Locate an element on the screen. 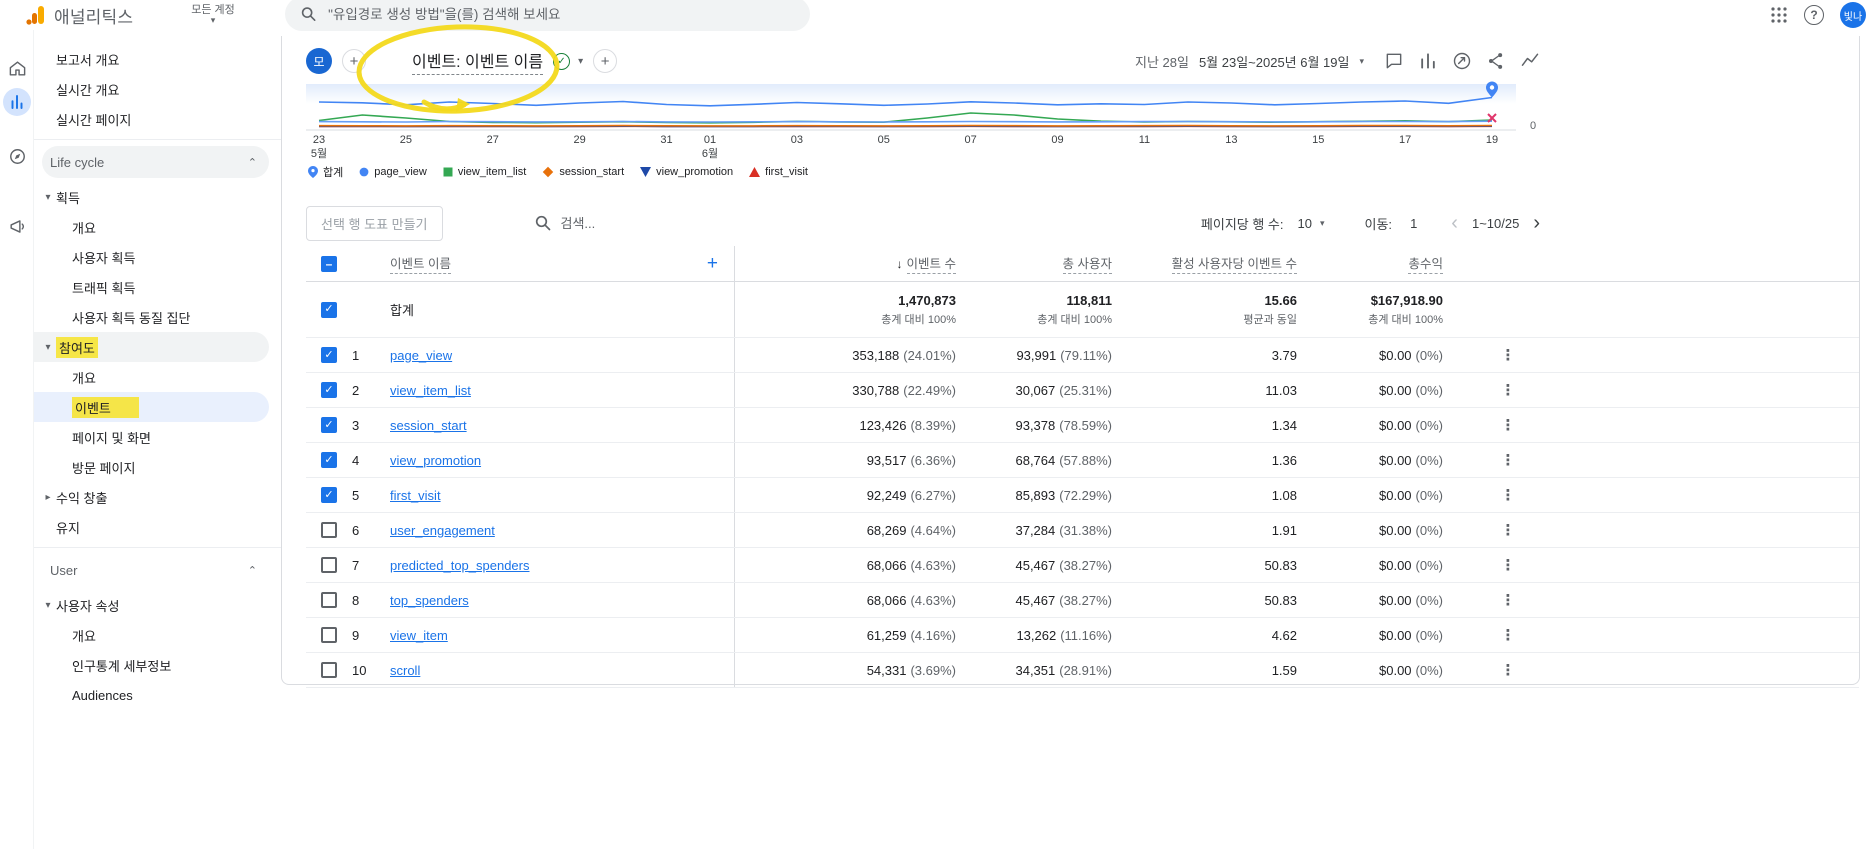 The image size is (1876, 849). sidebar-section-Life cycle: Life cycle ⌃ is located at coordinates (157, 158).